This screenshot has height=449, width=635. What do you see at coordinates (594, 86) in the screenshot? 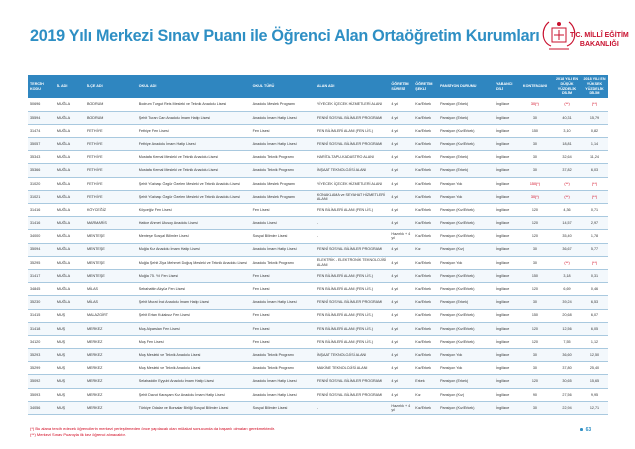
I see `col-en-yuksek: 2018 YILI EN YÜKSEK YÜZDELİK DİLİM` at bounding box center [594, 86].